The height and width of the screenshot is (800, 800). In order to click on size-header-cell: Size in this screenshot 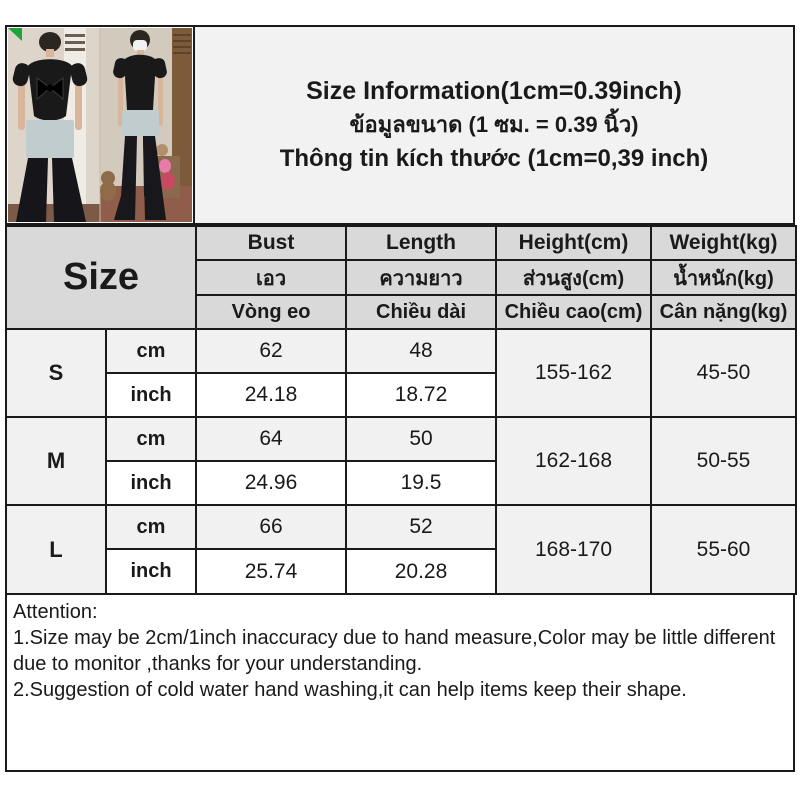, I will do `click(101, 277)`.